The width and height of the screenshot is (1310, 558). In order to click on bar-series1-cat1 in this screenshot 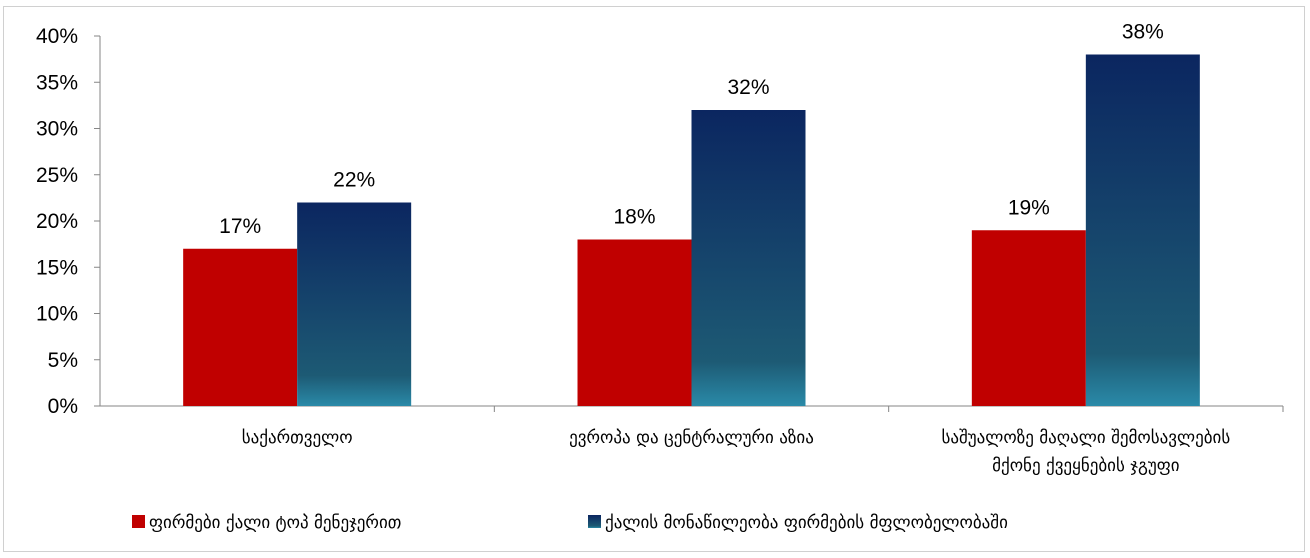, I will do `click(240, 327)`.